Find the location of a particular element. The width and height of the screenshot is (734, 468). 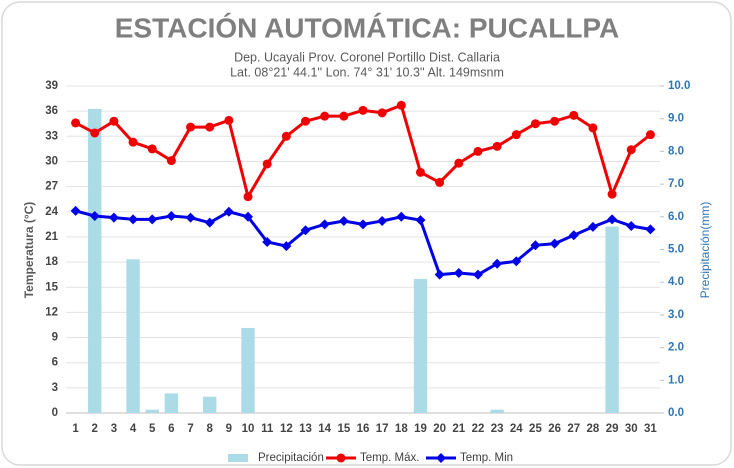

x-tick-label: 6 is located at coordinates (171, 429).